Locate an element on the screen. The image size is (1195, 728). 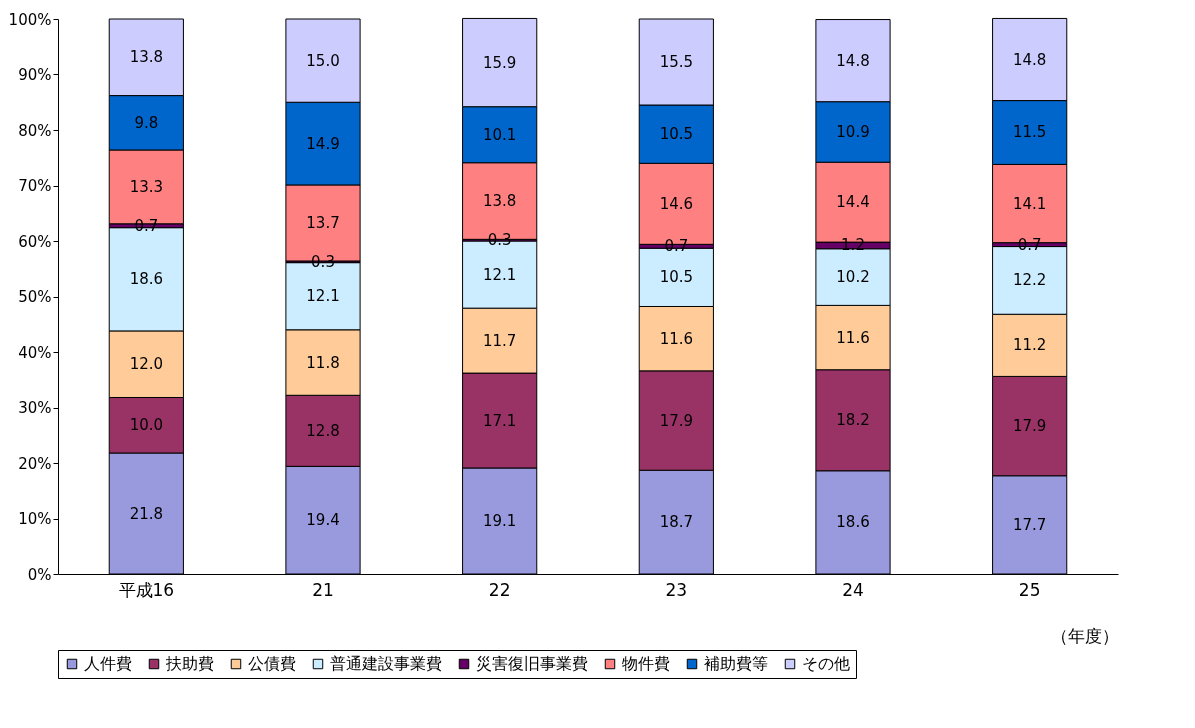
legend-label: その他 is located at coordinates (826, 663).